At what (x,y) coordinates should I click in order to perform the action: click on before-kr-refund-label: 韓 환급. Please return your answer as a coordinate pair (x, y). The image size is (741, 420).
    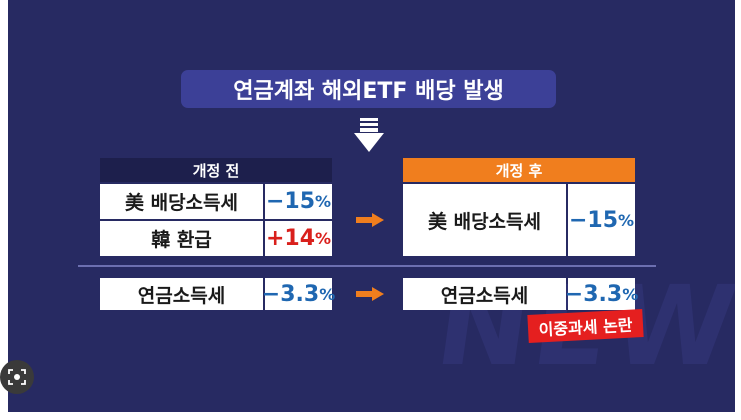
    Looking at the image, I should click on (181, 238).